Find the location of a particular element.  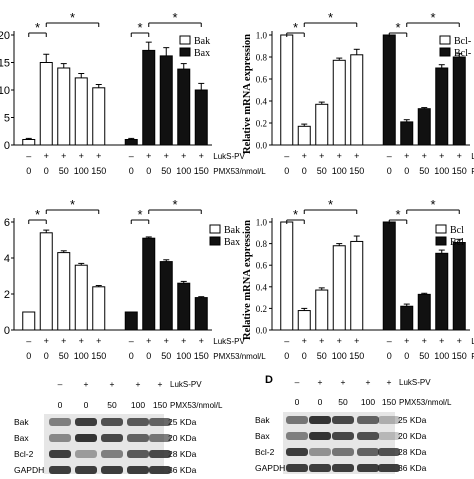

blot-kda-label: 25 KDa is located at coordinates (412, 420).